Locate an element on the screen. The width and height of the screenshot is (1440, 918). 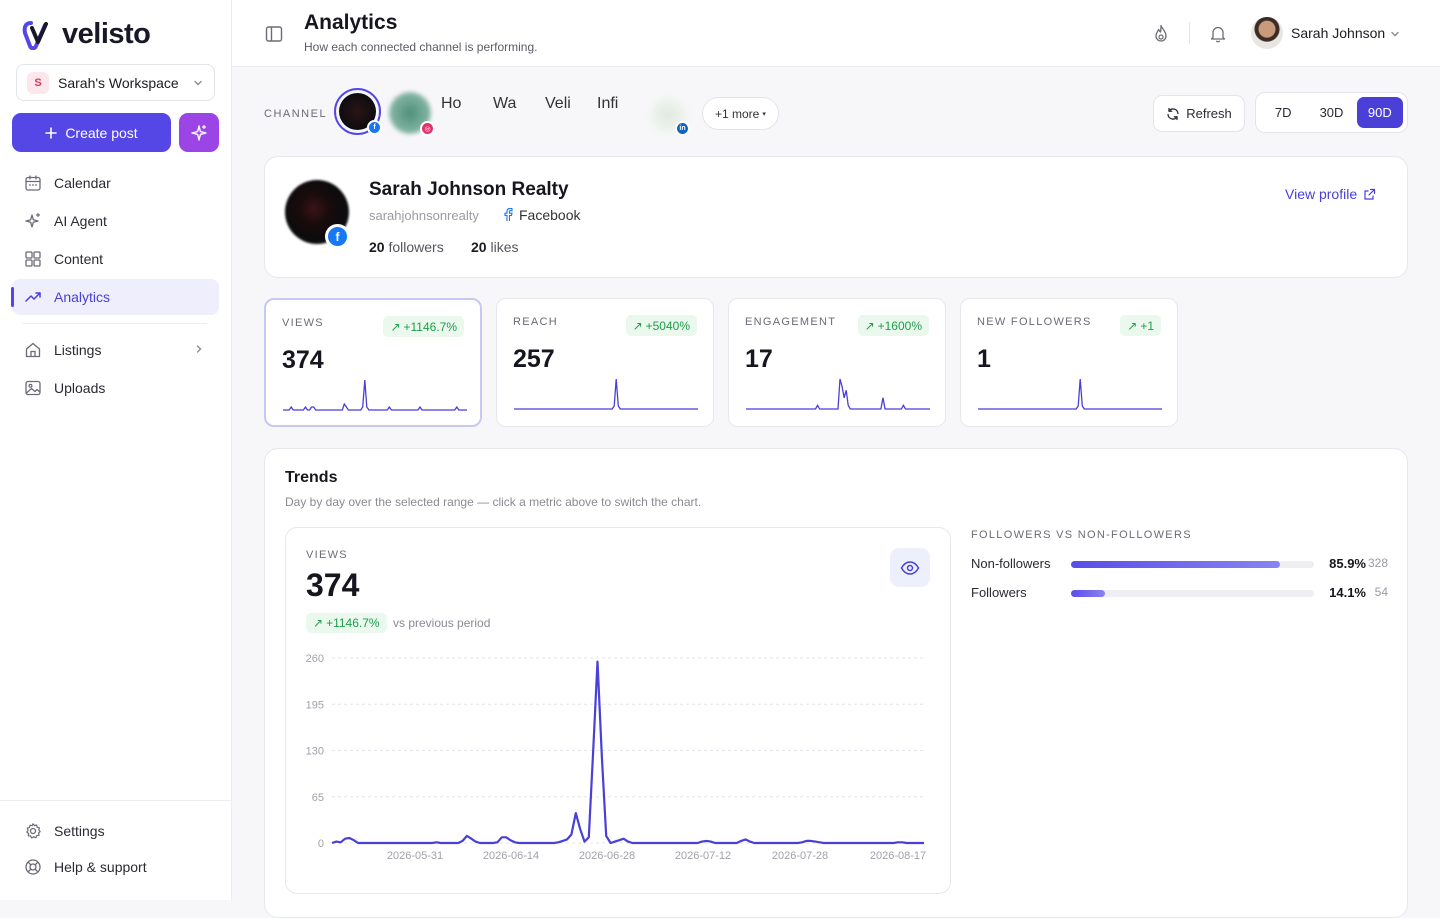
metric-label: VIEWS is located at coordinates (303, 323).